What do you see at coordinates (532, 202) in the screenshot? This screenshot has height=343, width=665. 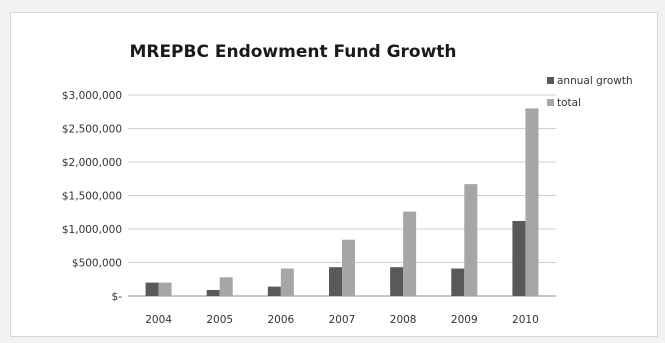 I see `bar-total-2010` at bounding box center [532, 202].